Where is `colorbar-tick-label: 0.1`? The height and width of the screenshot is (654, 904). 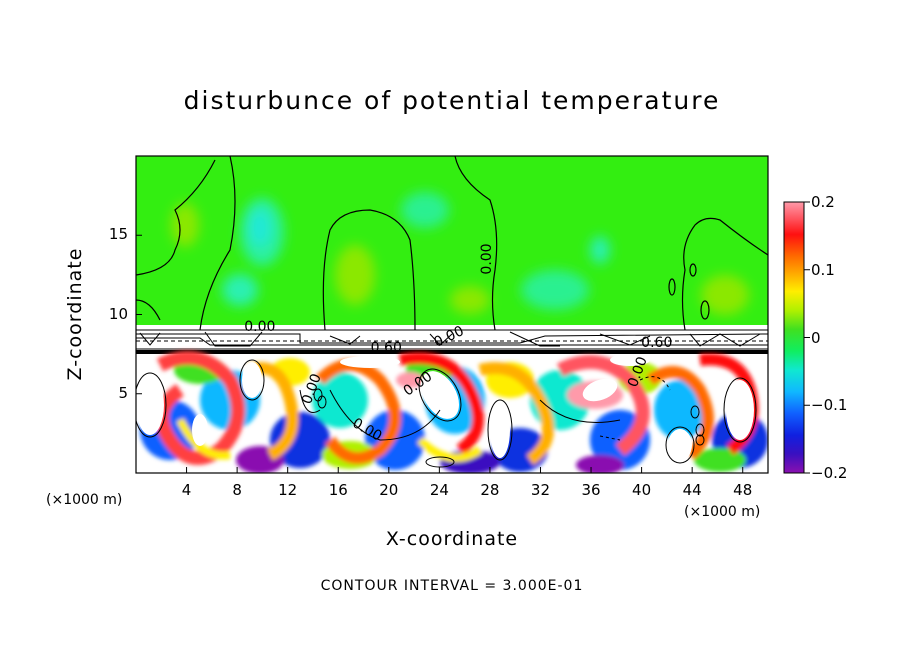 colorbar-tick-label: 0.1 is located at coordinates (823, 269).